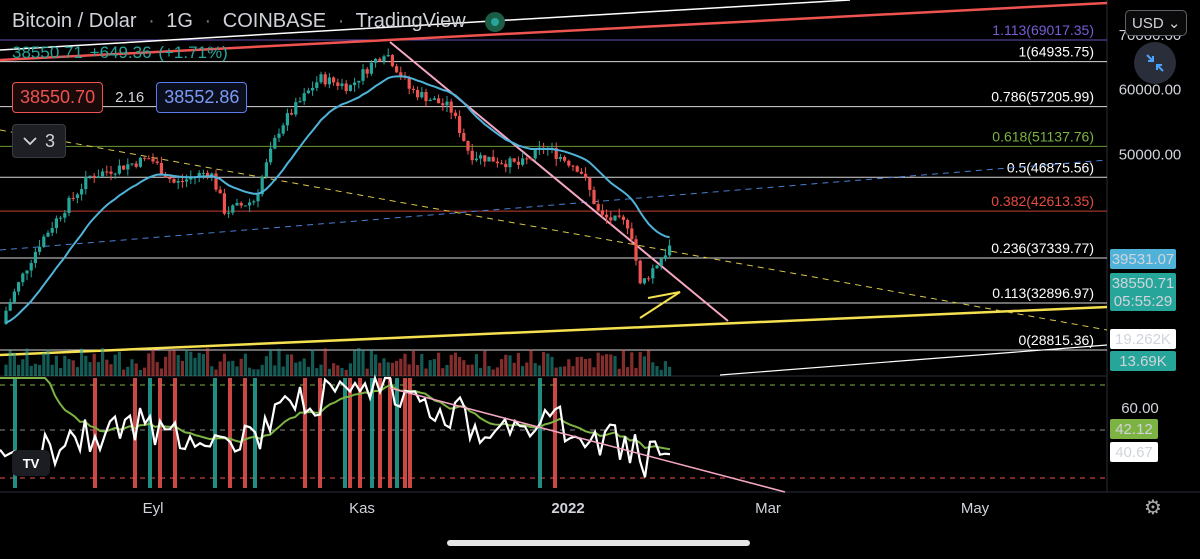  I want to click on price-axis-label: 39531.07, so click(1143, 259).